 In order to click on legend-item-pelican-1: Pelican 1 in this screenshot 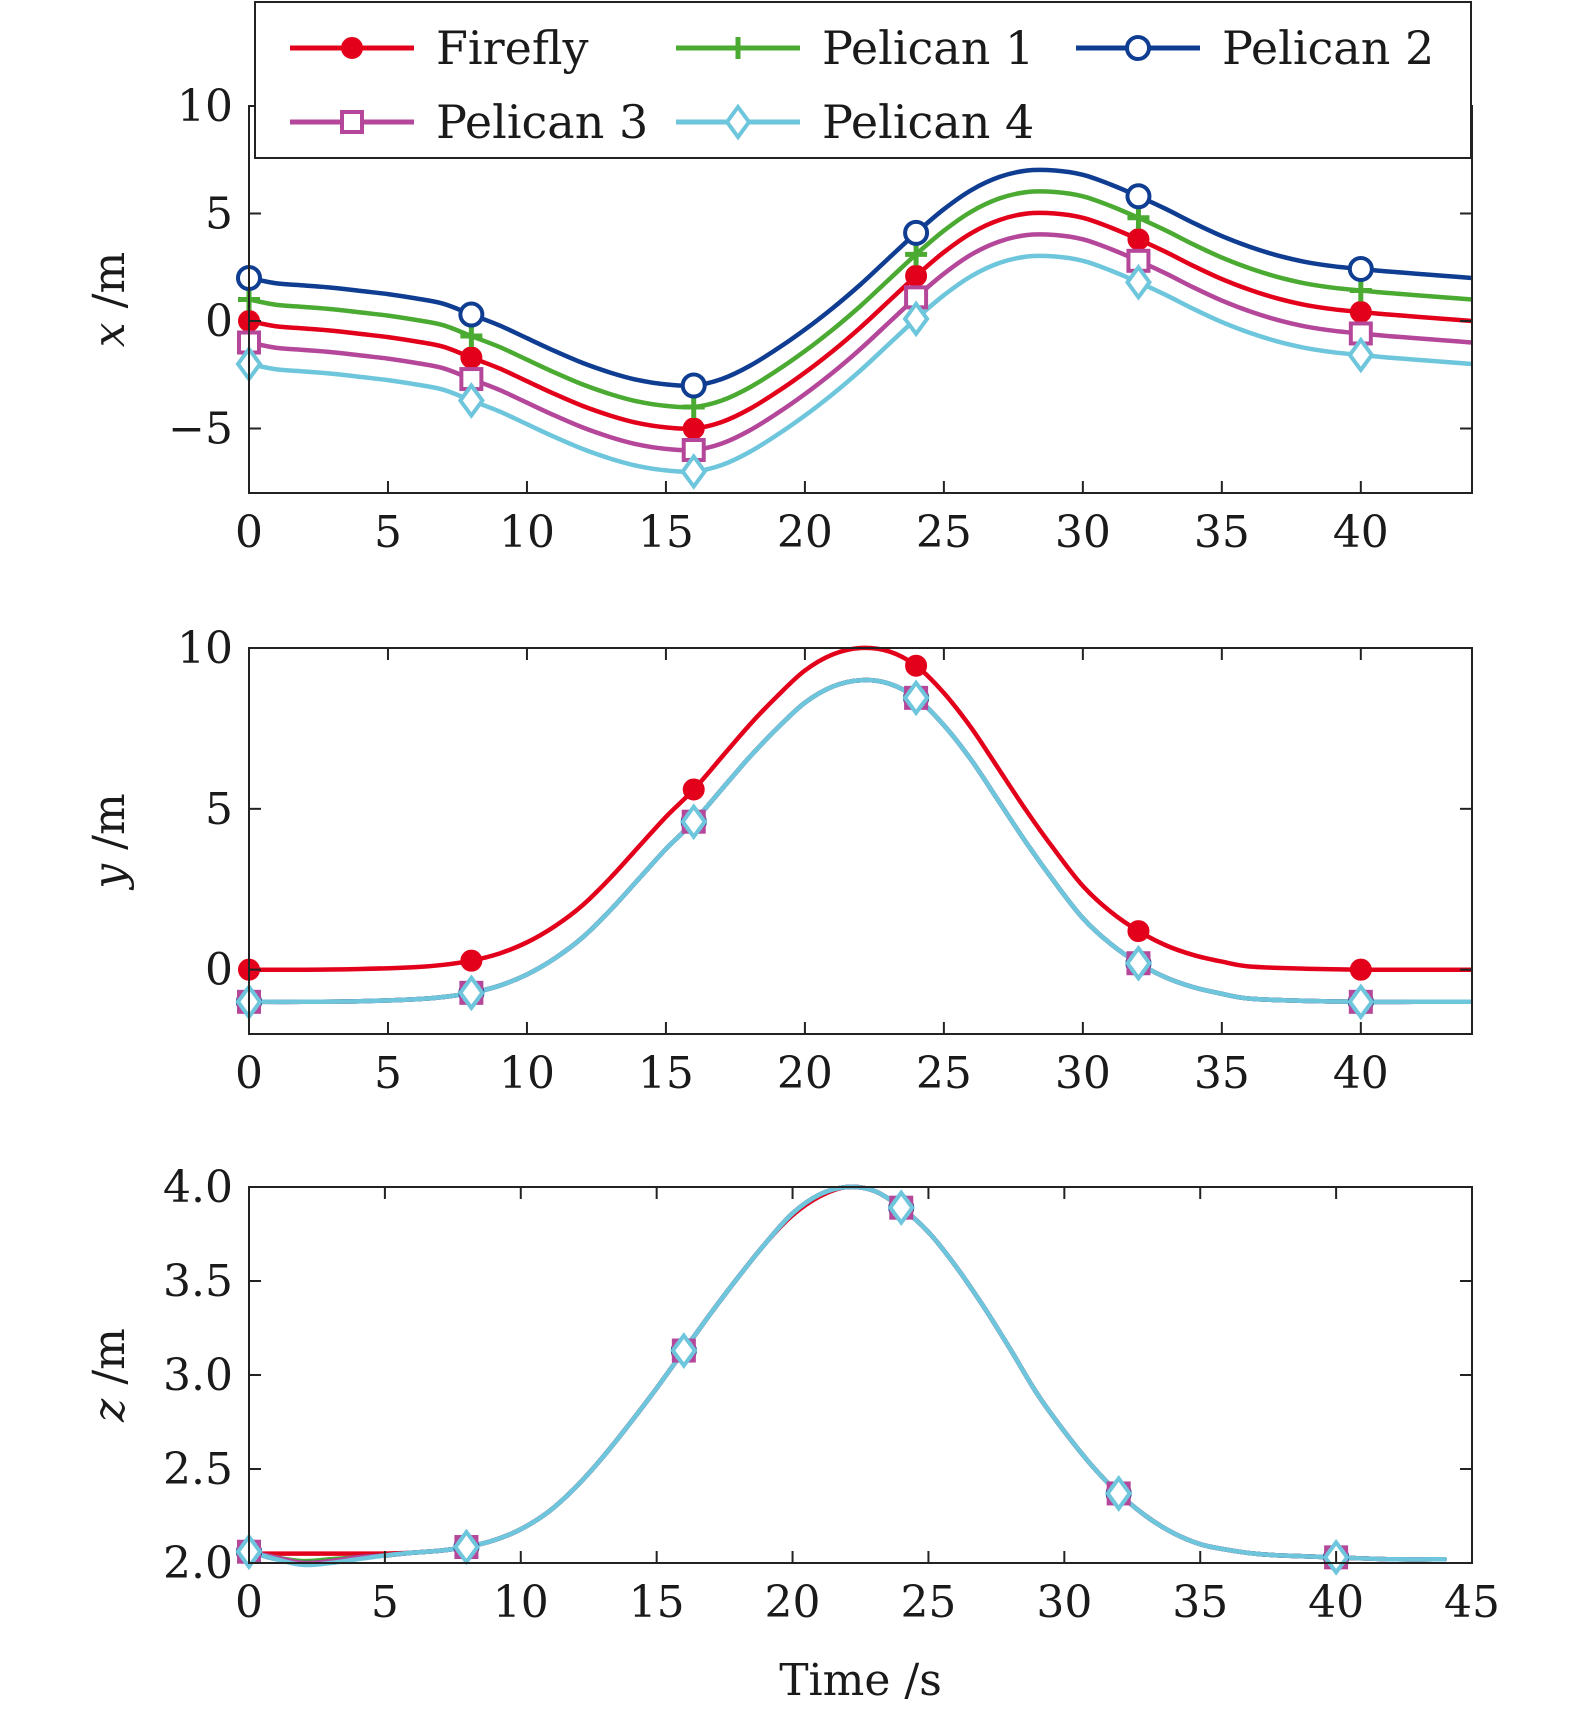, I will do `click(855, 48)`.